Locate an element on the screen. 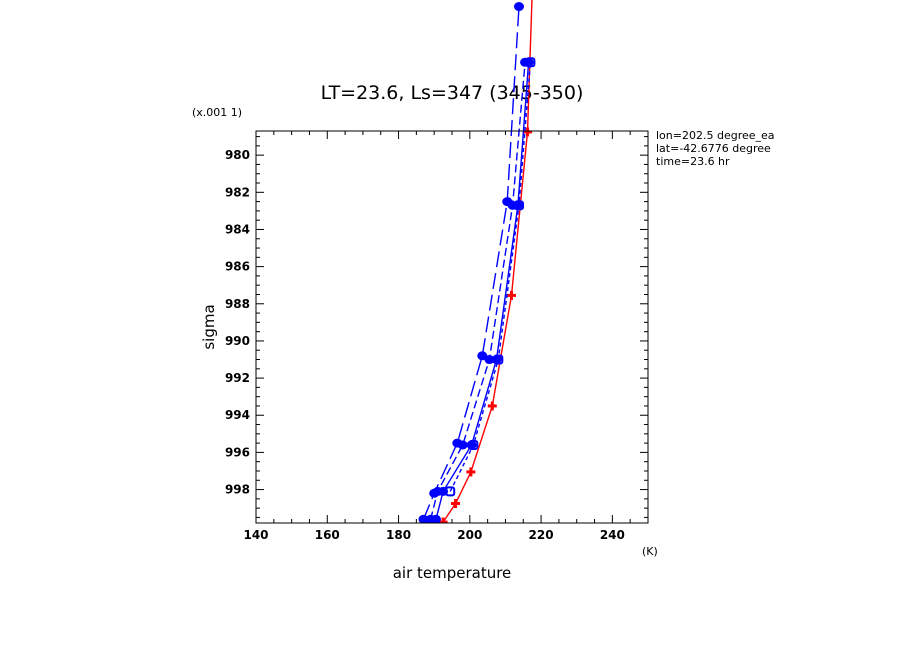 The height and width of the screenshot is (654, 904). x-tick-label: 220 is located at coordinates (541, 535).